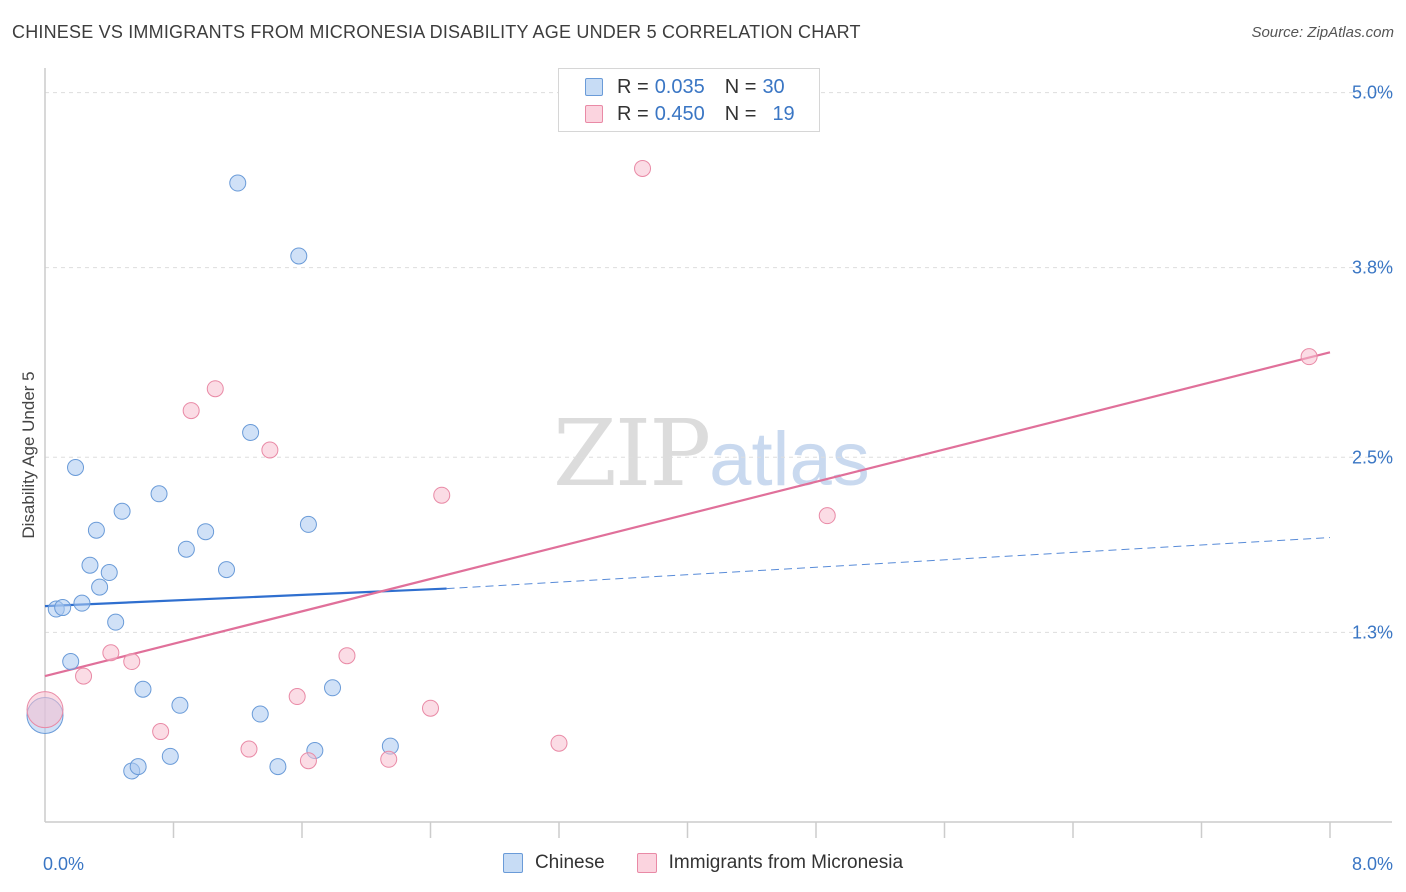 The height and width of the screenshot is (892, 1406). I want to click on x-tick-label: 8.0%, so click(1372, 864).